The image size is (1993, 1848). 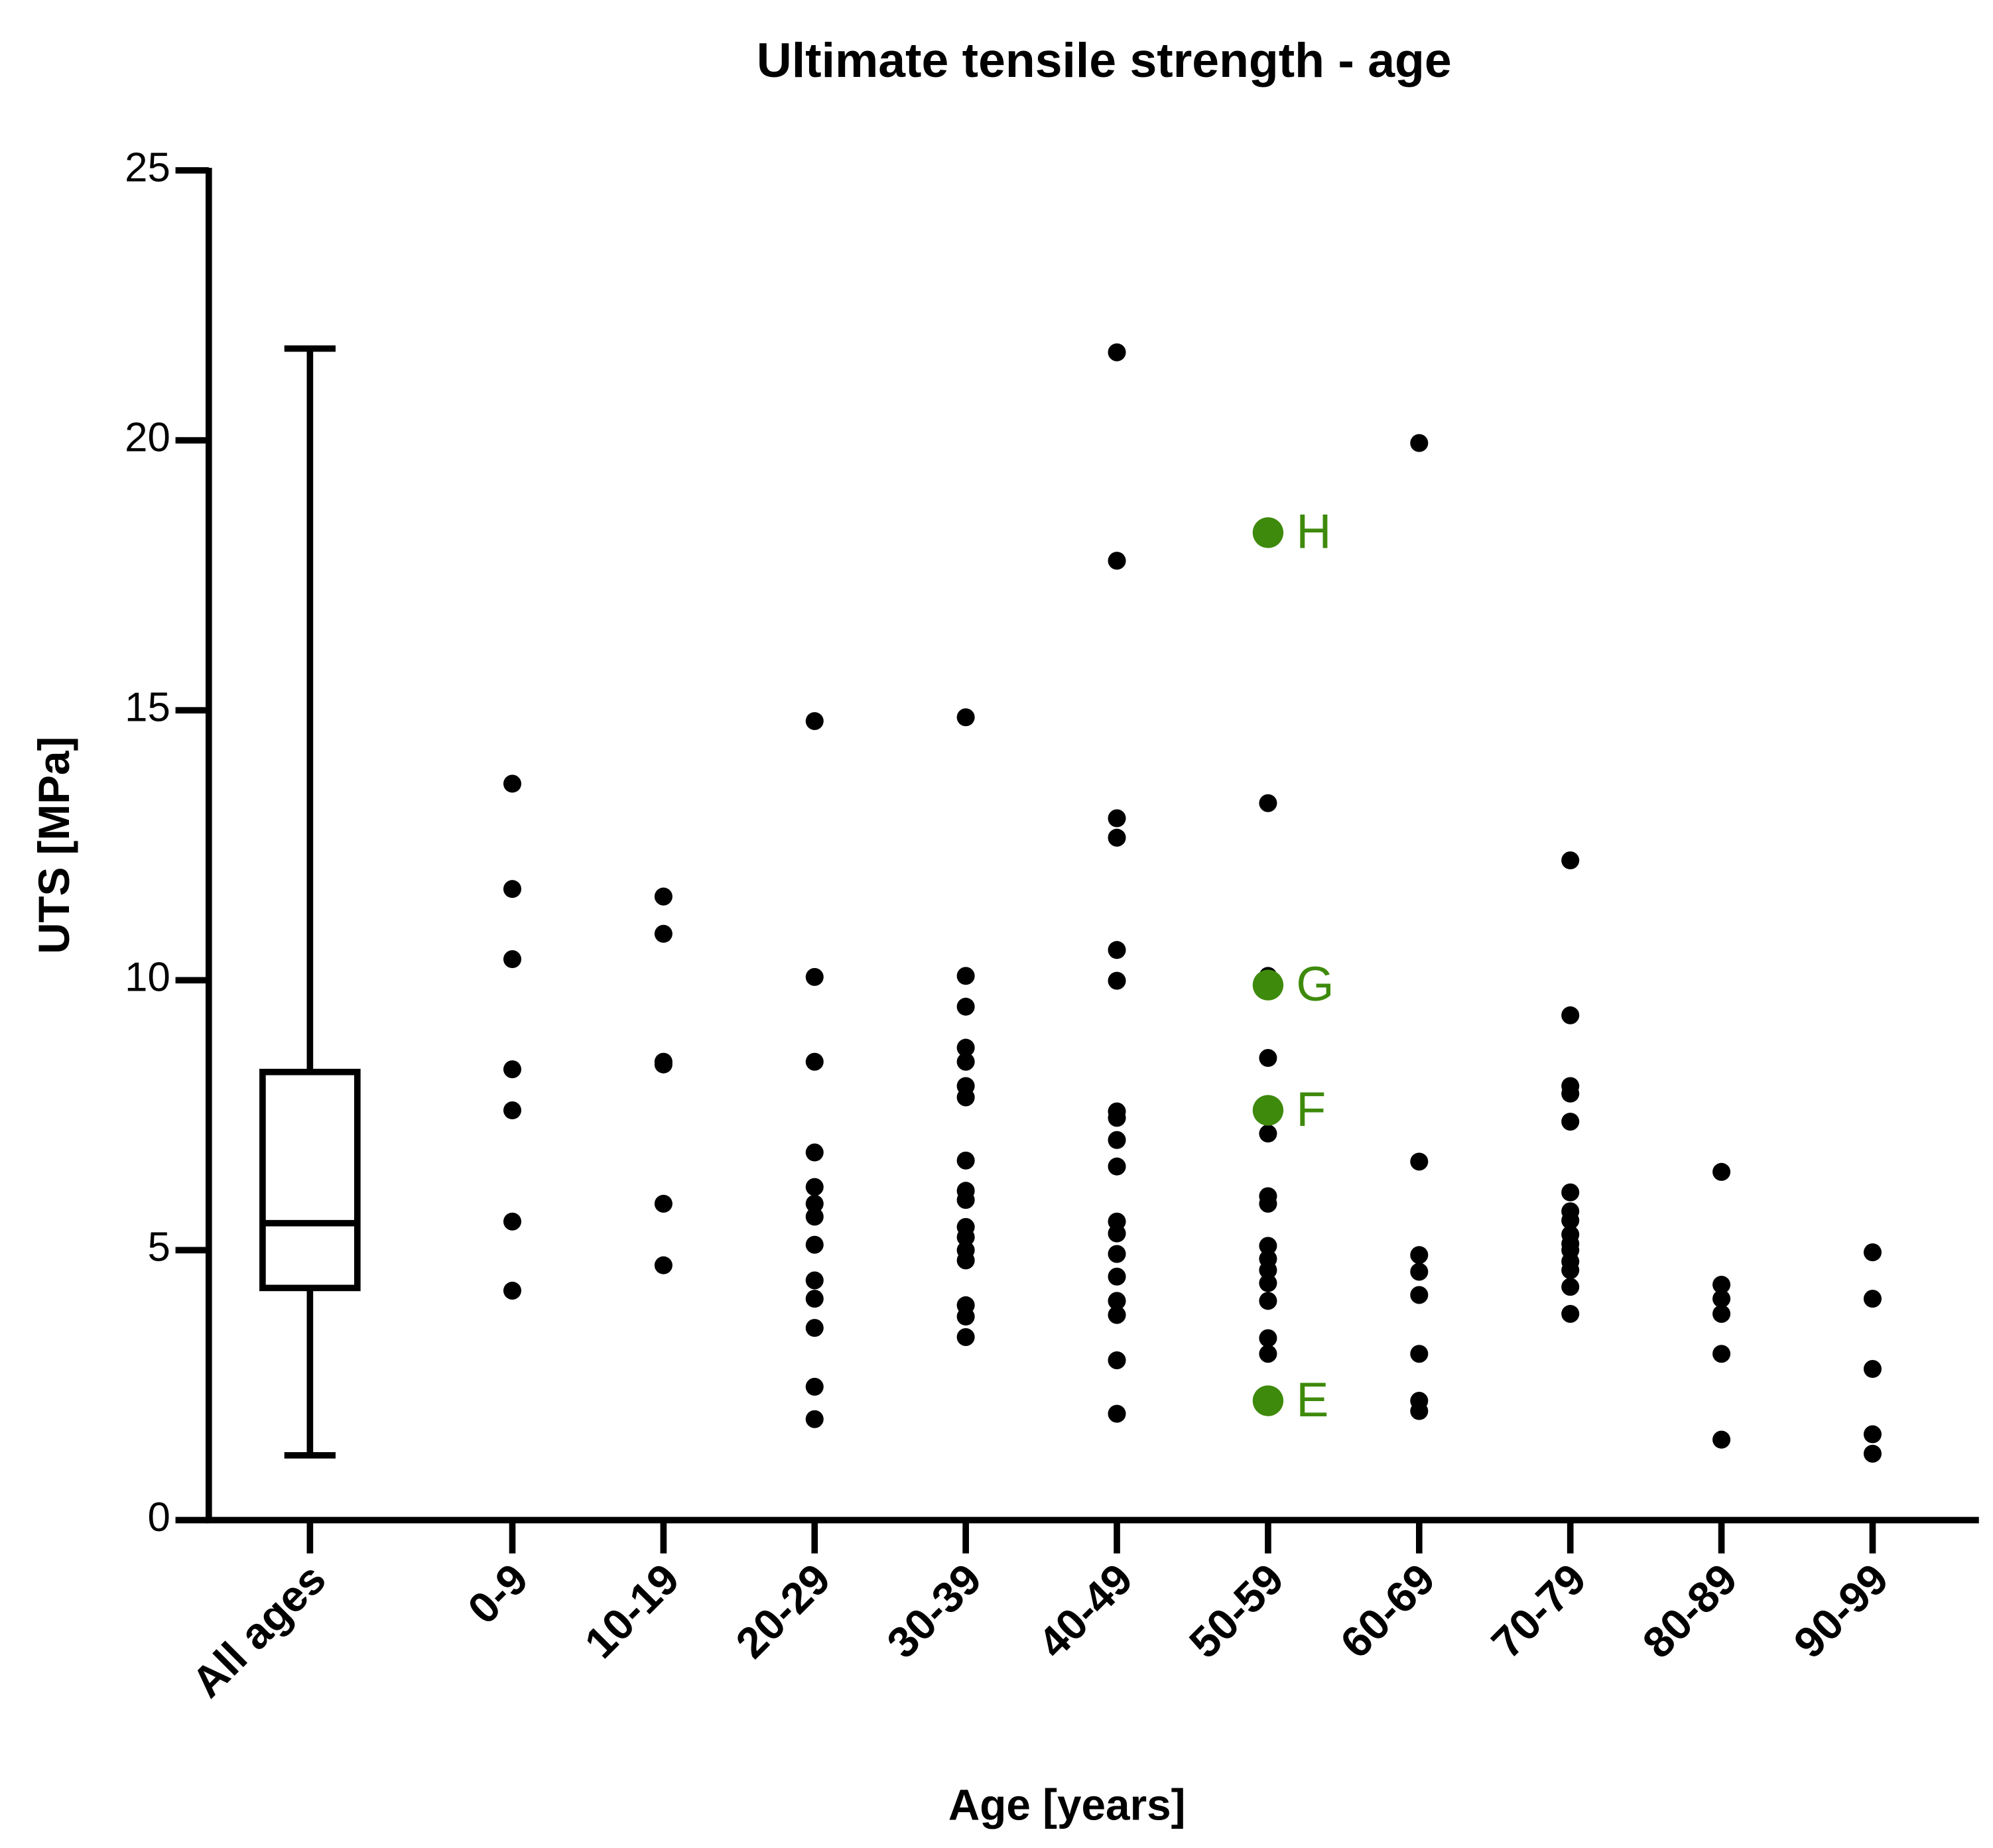 I want to click on highlight-label: G, so click(x=1315, y=984).